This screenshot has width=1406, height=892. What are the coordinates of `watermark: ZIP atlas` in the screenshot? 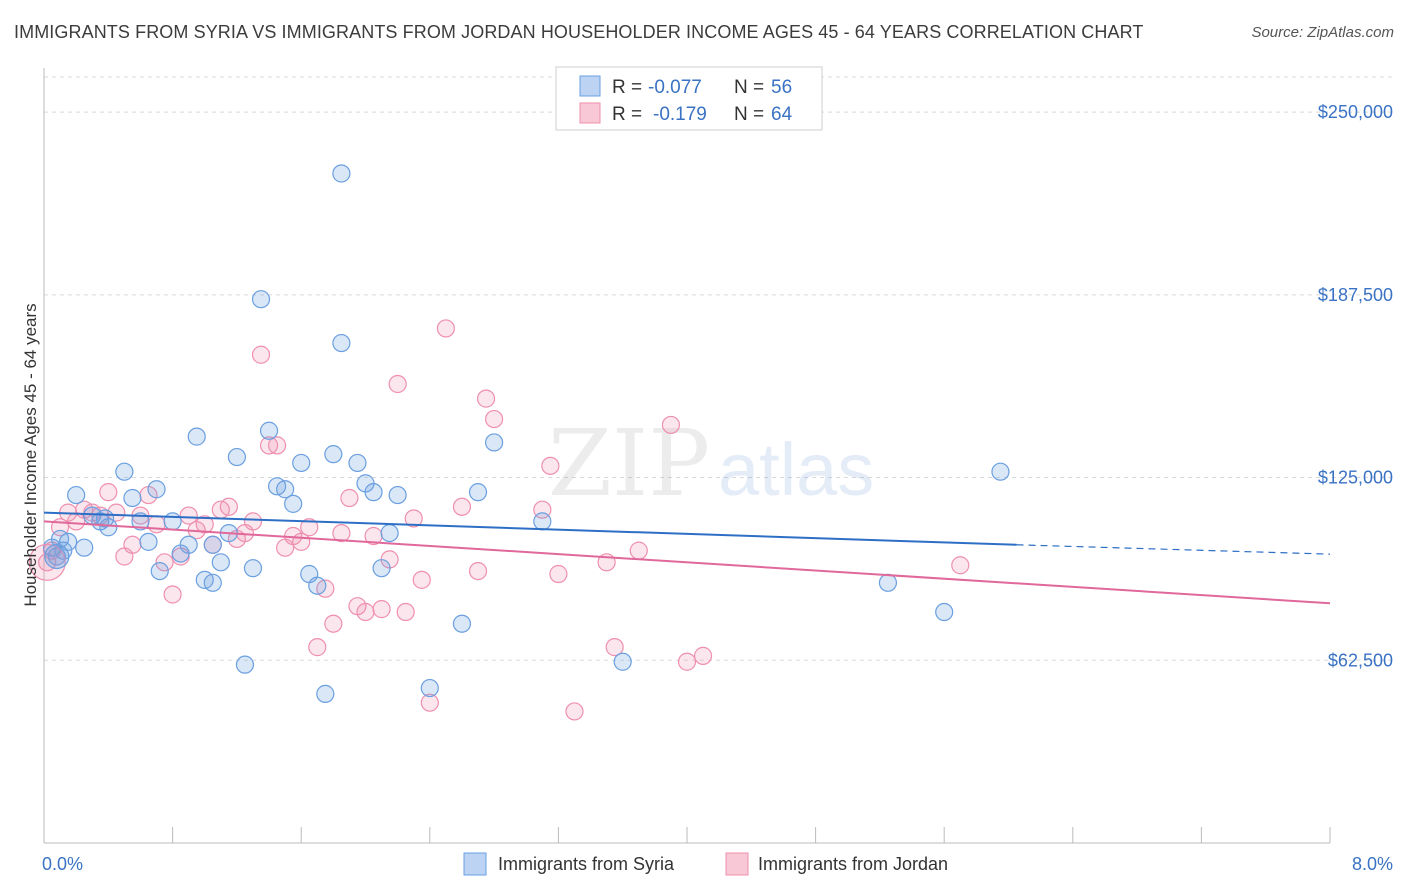 It's located at (711, 463).